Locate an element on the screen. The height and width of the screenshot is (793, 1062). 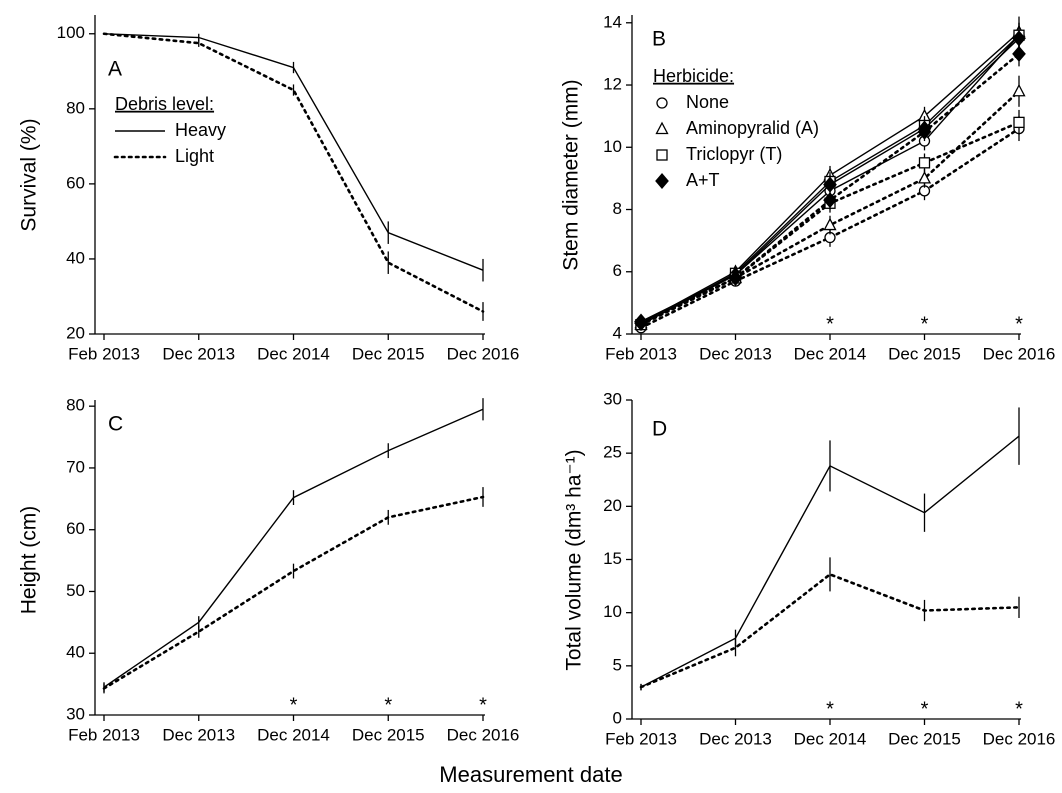
legend-title: Herbicide: is located at coordinates (693, 76).